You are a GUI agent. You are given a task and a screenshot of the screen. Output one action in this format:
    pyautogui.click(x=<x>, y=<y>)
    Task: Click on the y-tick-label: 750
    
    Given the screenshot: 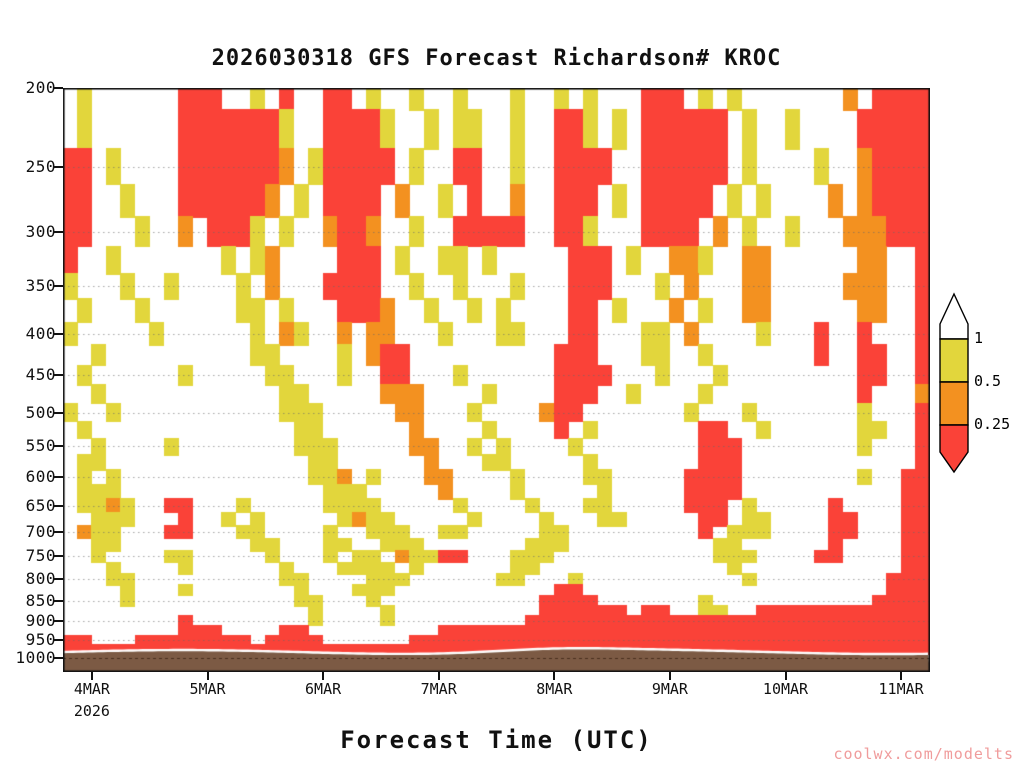 What is the action you would take?
    pyautogui.click(x=40, y=556)
    